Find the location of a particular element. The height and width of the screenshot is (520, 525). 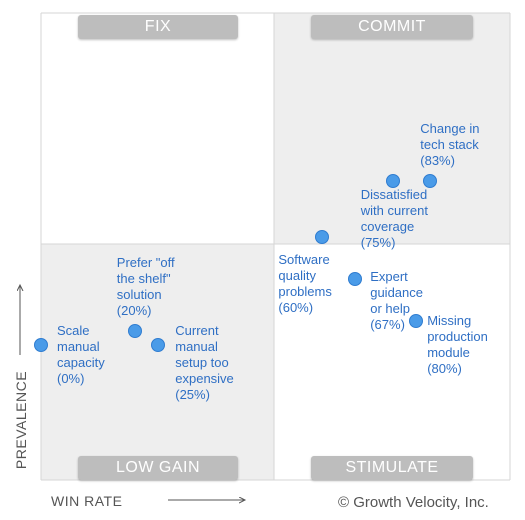

quadrant-label-commit: COMMIT is located at coordinates (392, 27).